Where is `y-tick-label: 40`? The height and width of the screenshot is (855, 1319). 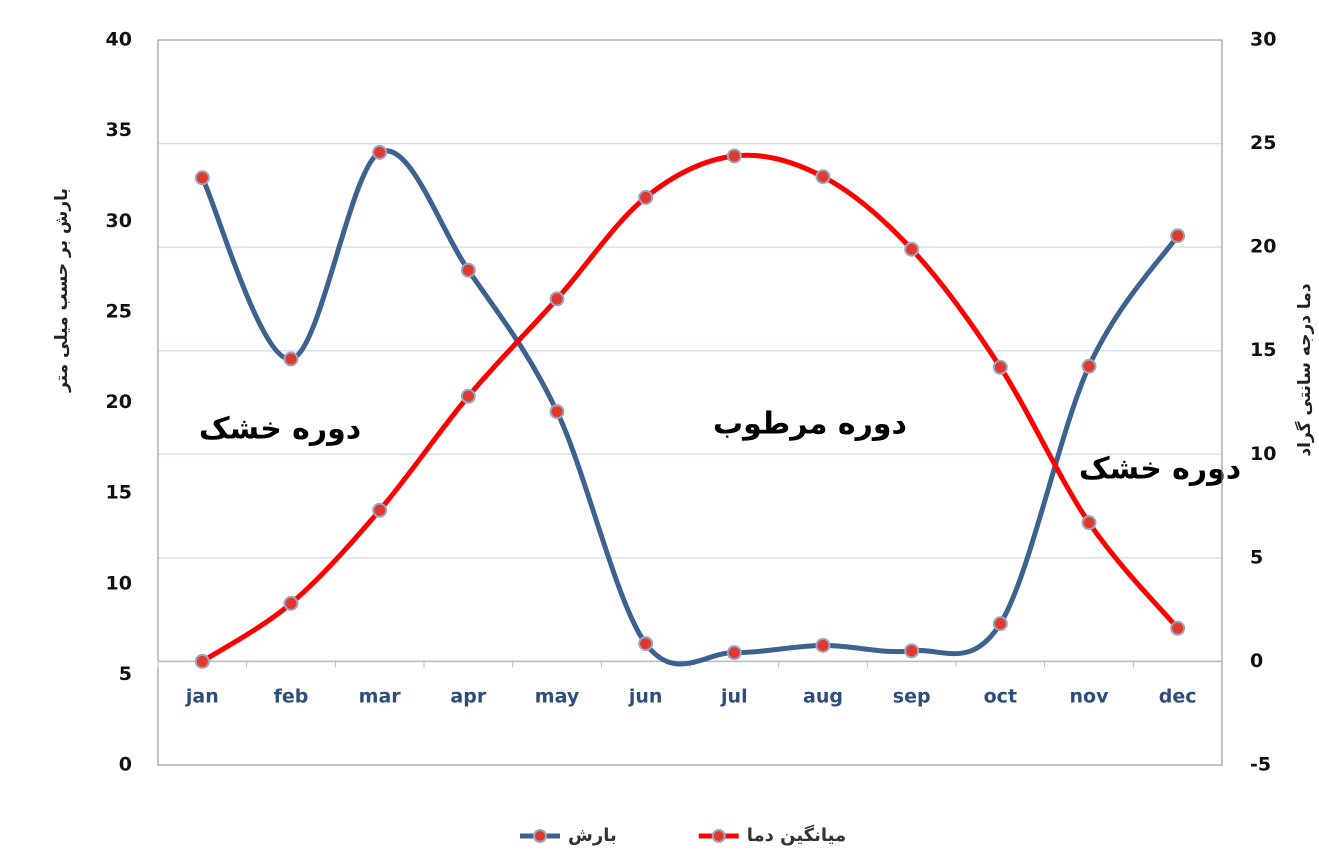
y-tick-label: 40 is located at coordinates (119, 40).